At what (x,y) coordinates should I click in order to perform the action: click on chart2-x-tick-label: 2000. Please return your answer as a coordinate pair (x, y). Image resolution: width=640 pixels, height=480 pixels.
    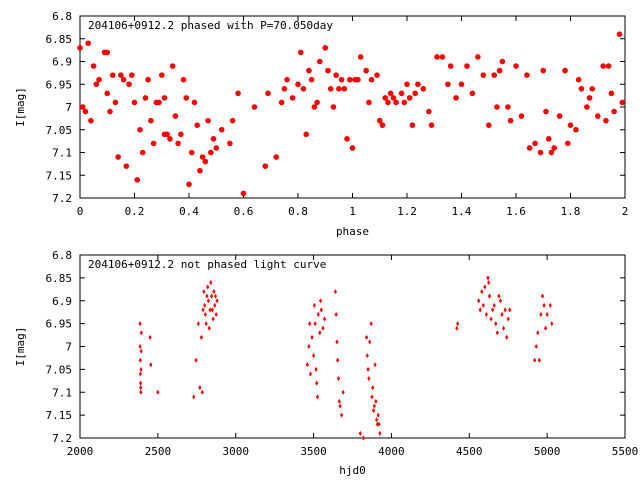
    Looking at the image, I should click on (80, 451).